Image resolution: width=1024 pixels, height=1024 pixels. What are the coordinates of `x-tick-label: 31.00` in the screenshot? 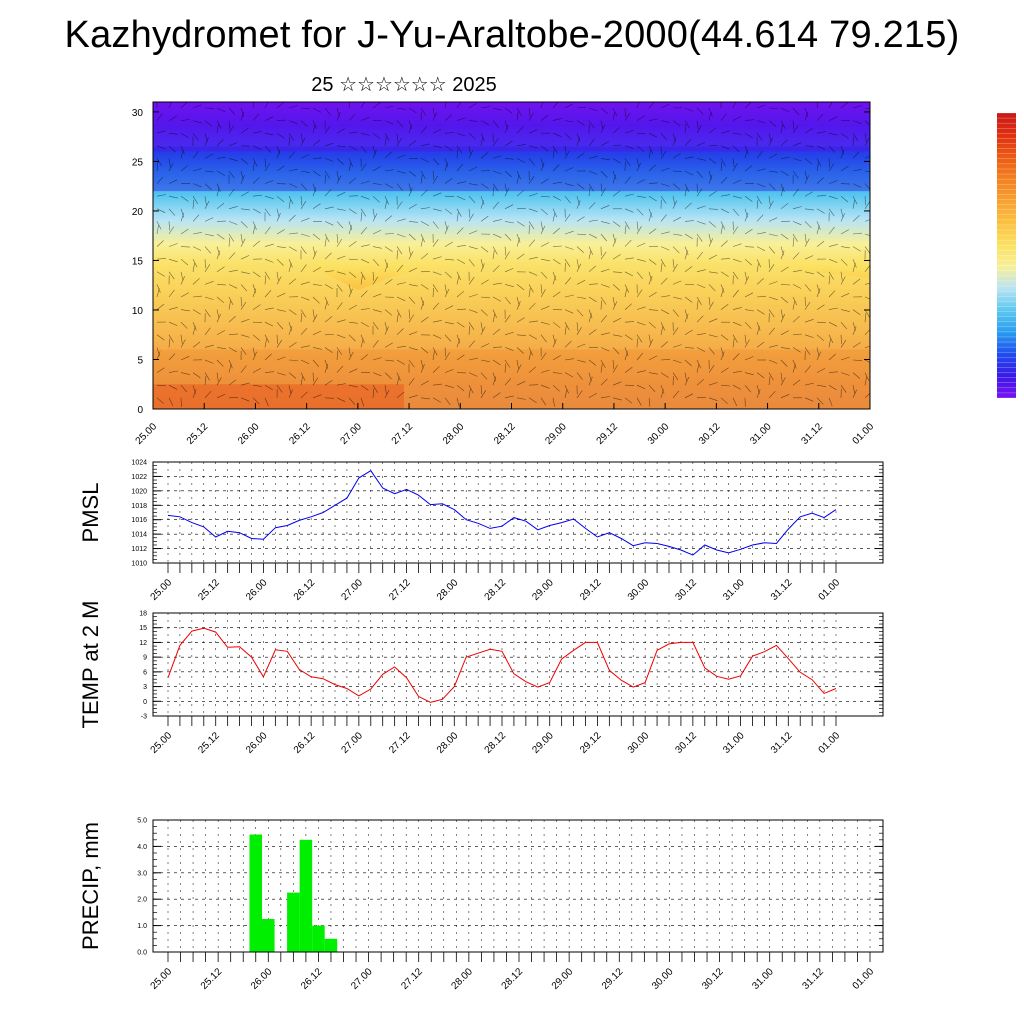 It's located at (763, 979).